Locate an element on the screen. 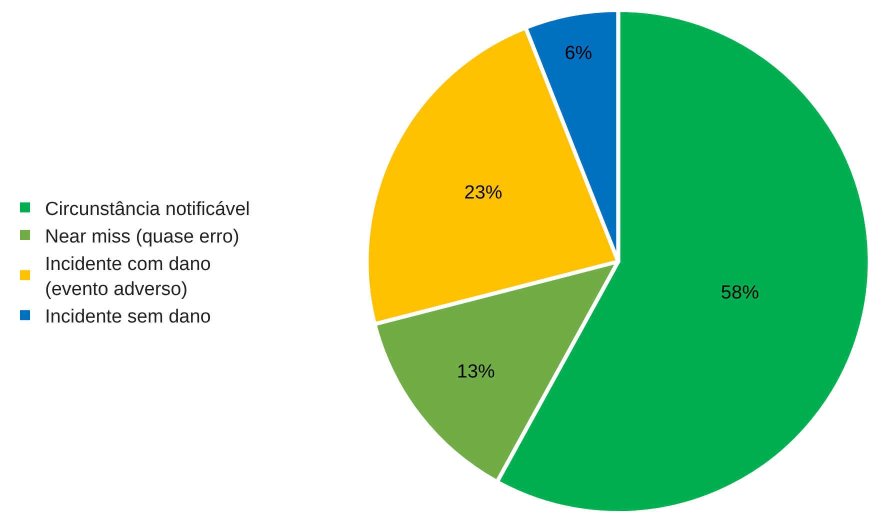 This screenshot has width=886, height=523. legend-label: Incidente com dano (evento adverso) is located at coordinates (128, 277).